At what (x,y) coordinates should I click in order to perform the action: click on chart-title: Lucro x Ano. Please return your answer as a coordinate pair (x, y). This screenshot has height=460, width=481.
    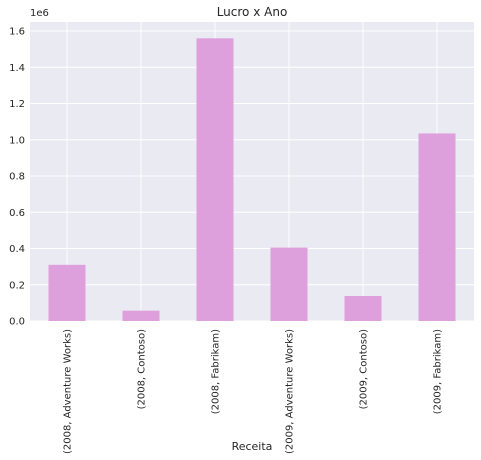
    Looking at the image, I should click on (252, 12).